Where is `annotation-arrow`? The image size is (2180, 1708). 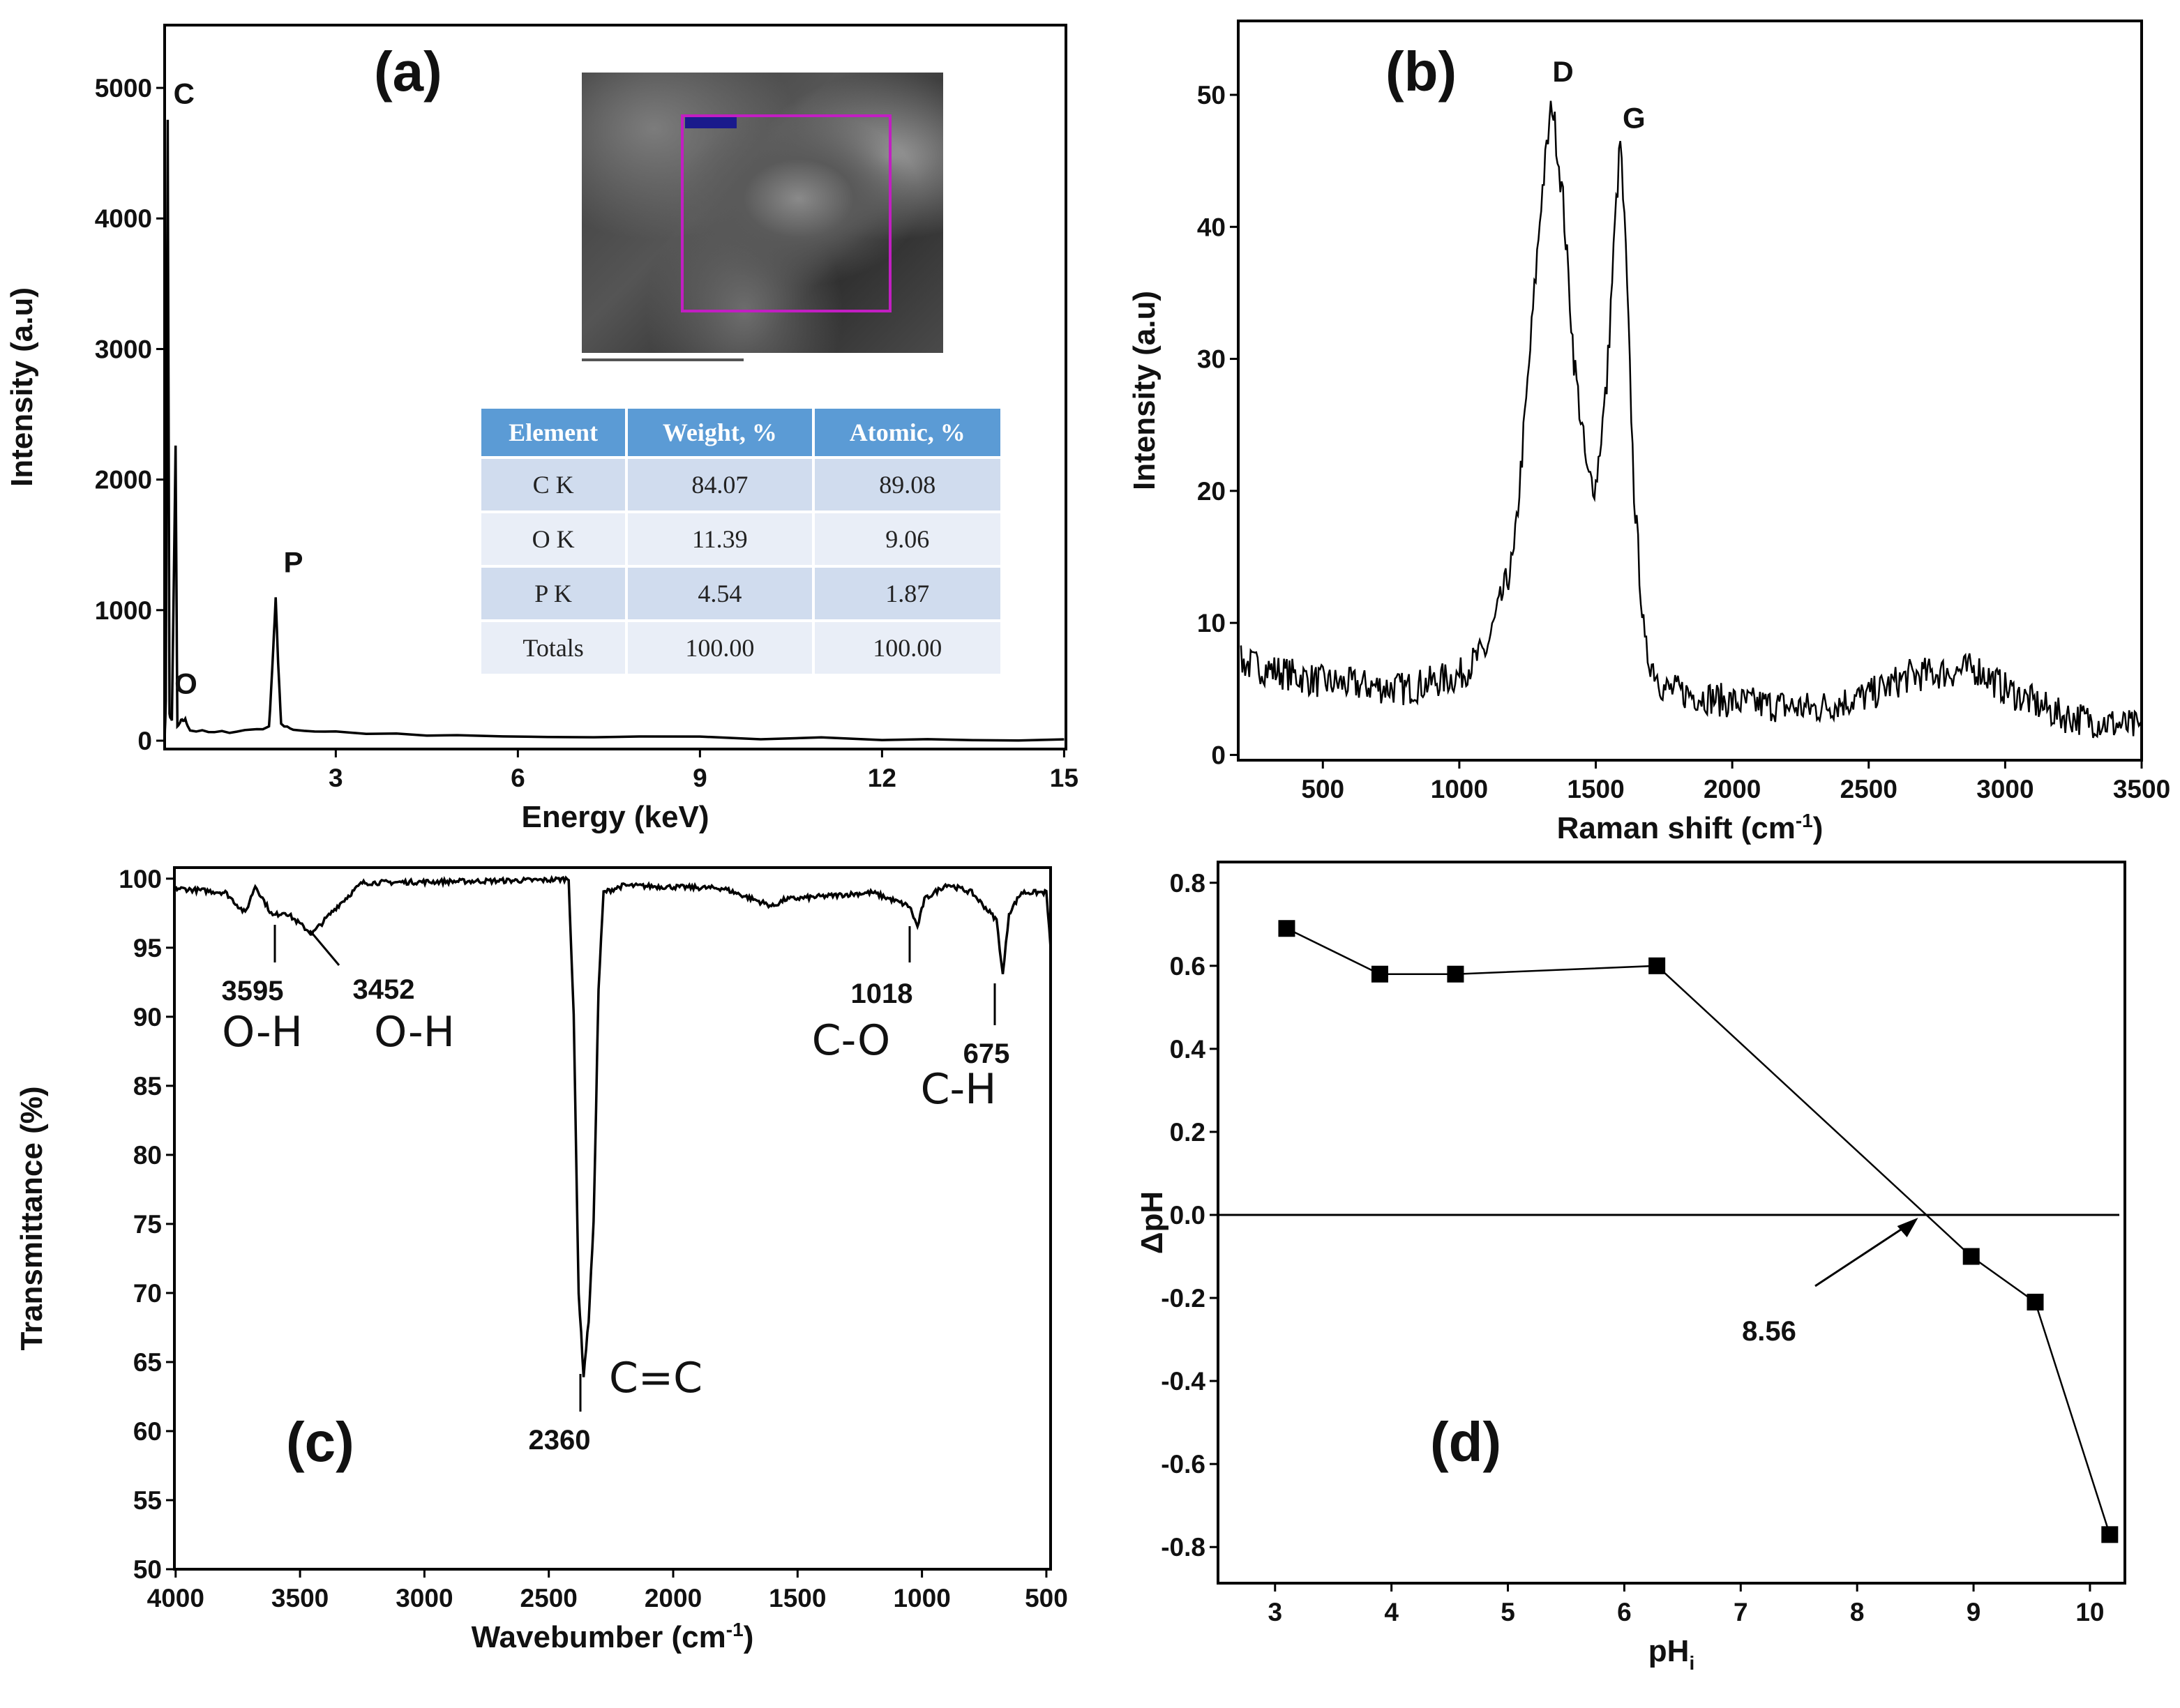
annotation-arrow is located at coordinates (1864, 1253).